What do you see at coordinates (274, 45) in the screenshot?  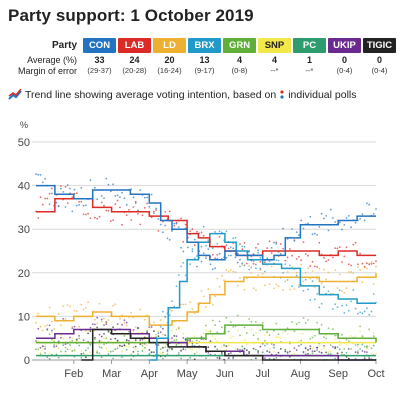 I see `party-badge-snp: SNP` at bounding box center [274, 45].